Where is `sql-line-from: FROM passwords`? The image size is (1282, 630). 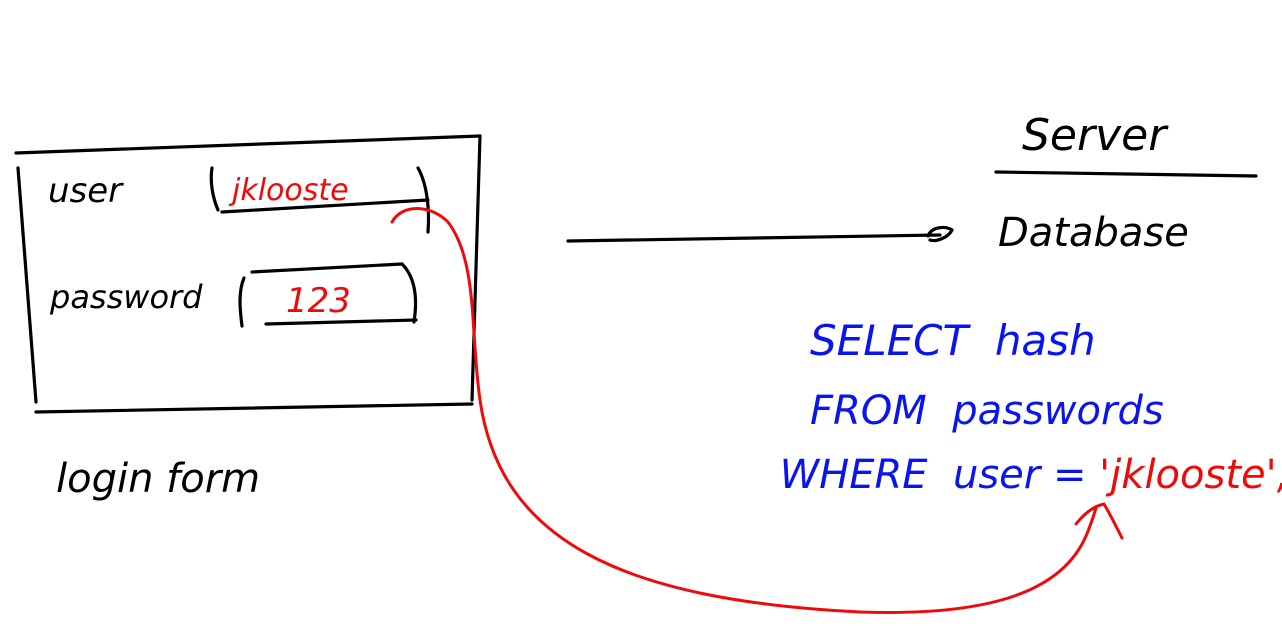
sql-line-from: FROM passwords is located at coordinates (987, 411).